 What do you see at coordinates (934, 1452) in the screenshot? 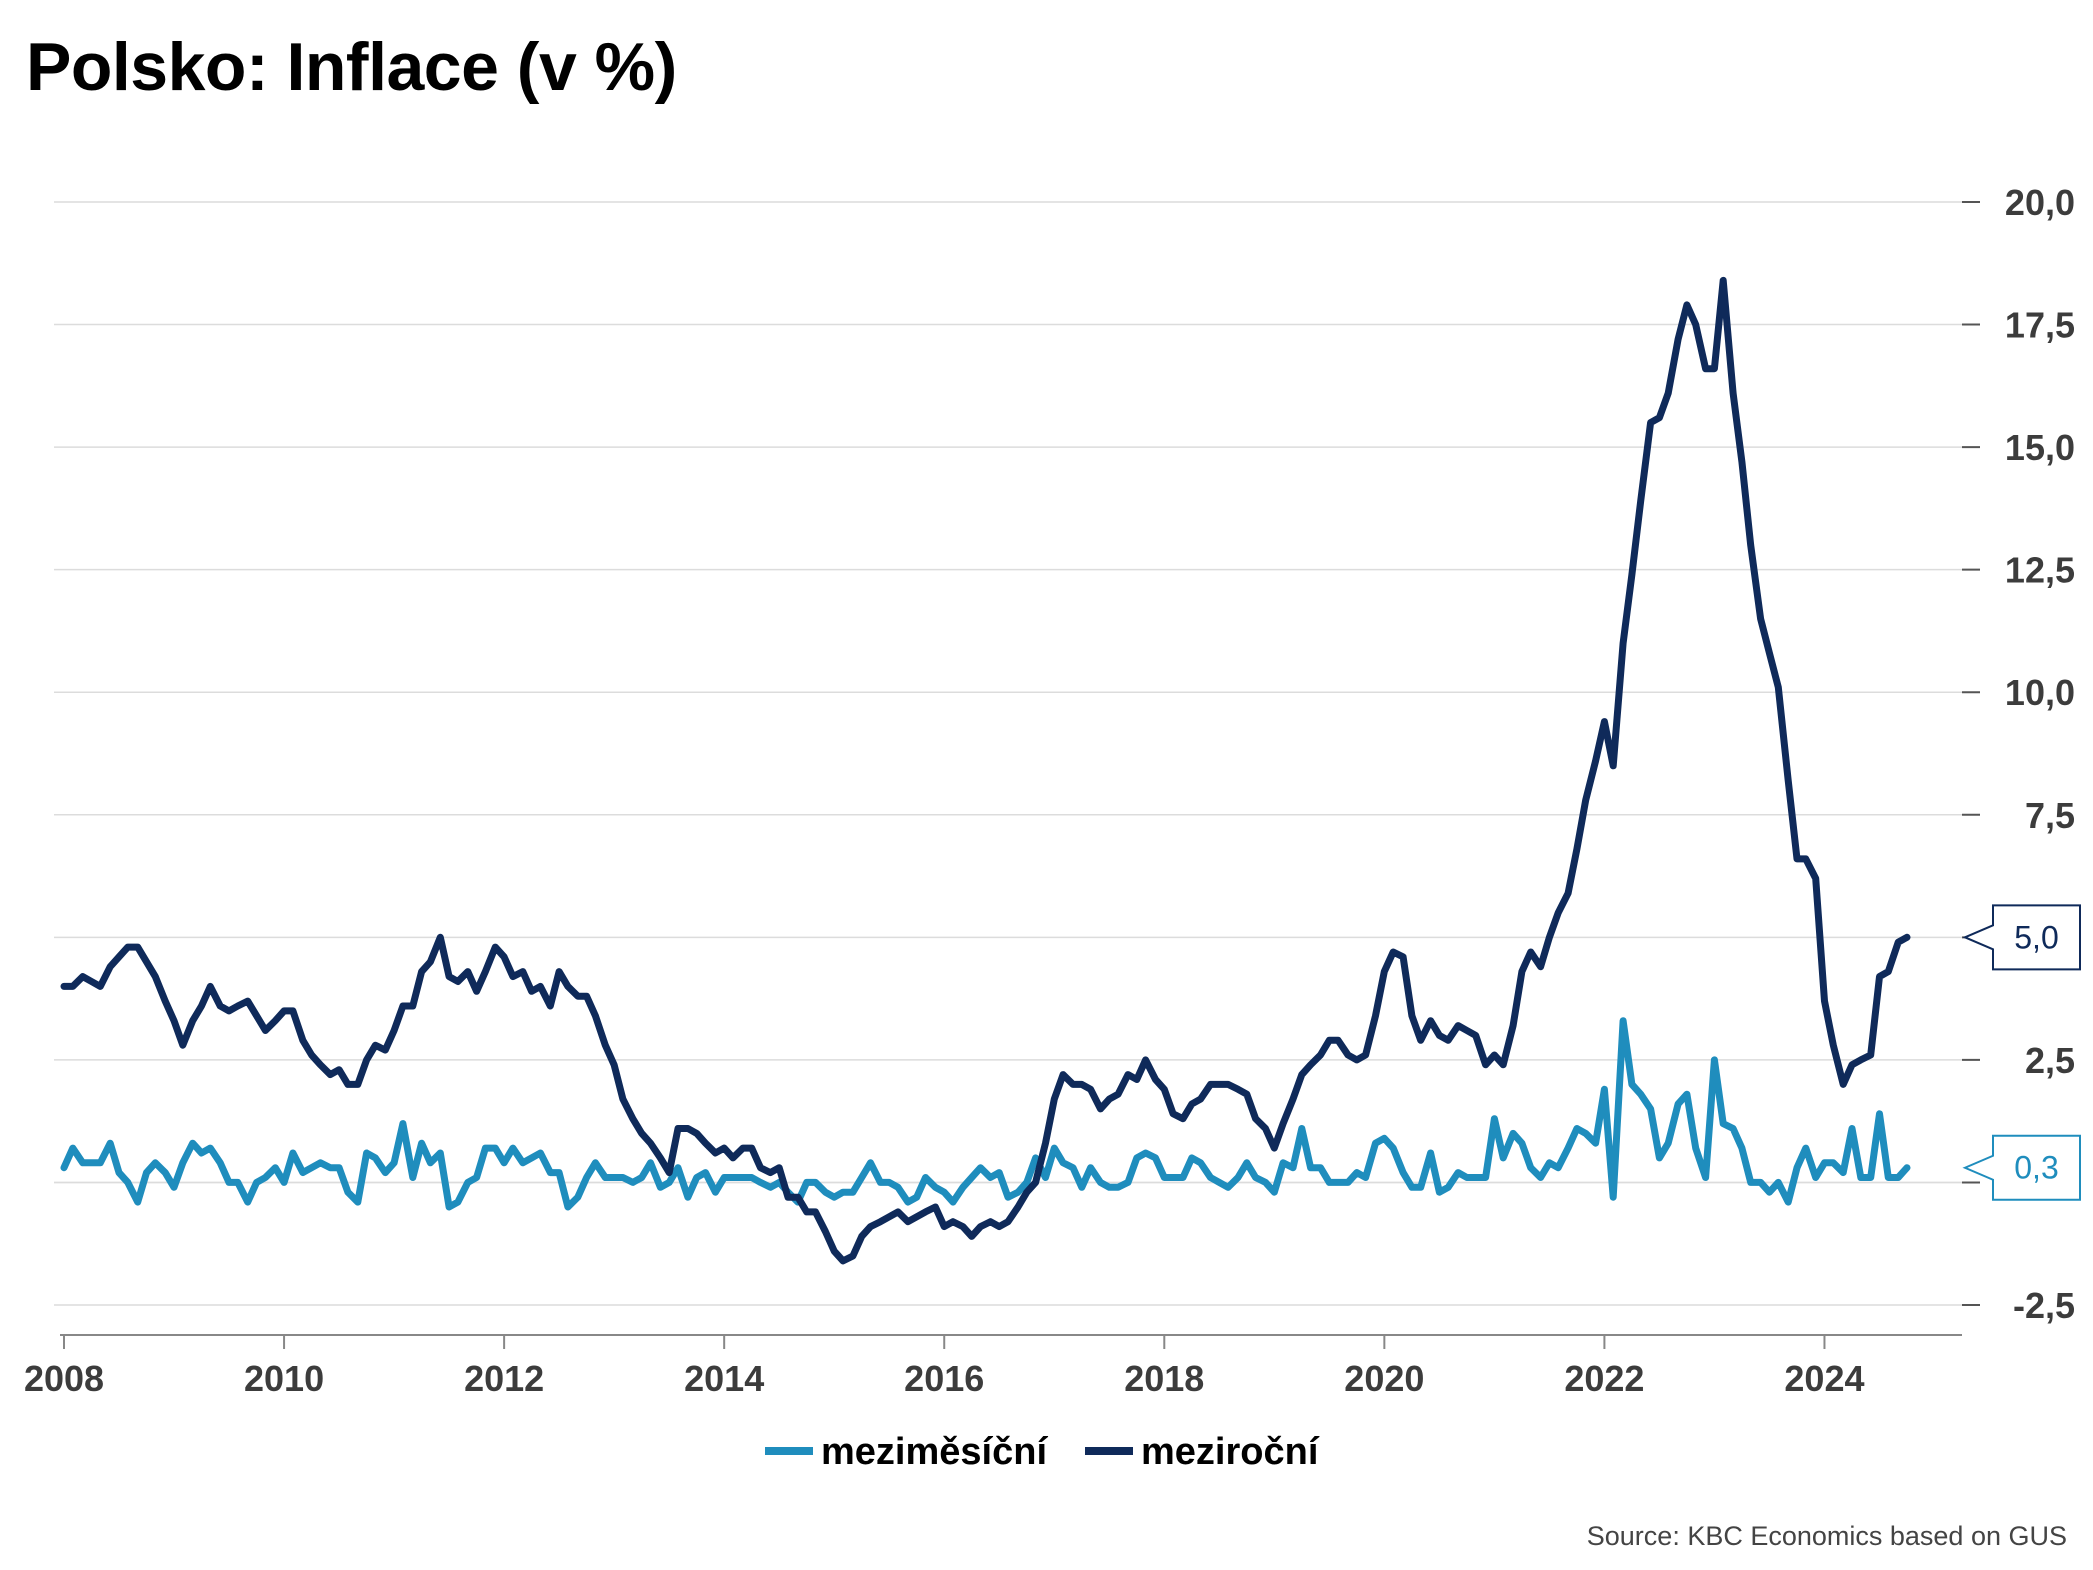
I see `legend-label-mom: meziměsíční` at bounding box center [934, 1452].